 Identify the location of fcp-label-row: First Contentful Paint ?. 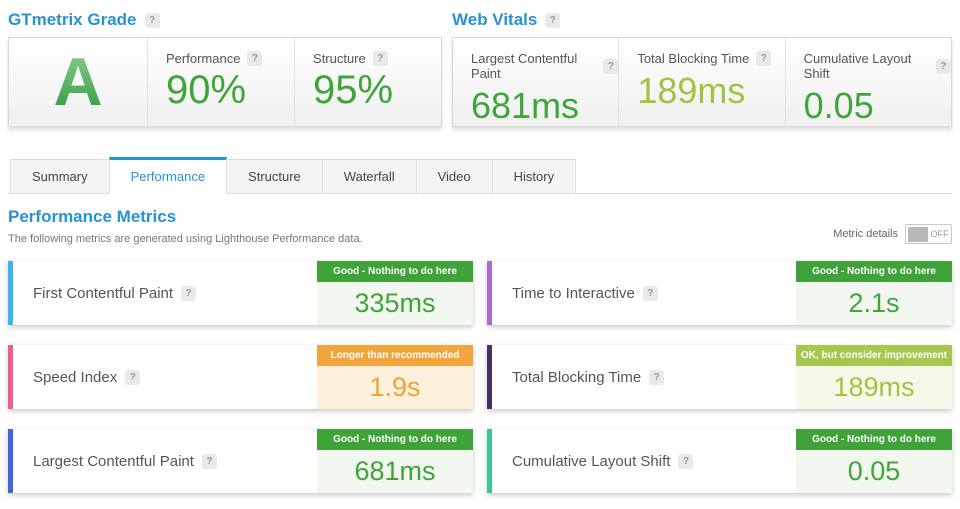
(165, 293).